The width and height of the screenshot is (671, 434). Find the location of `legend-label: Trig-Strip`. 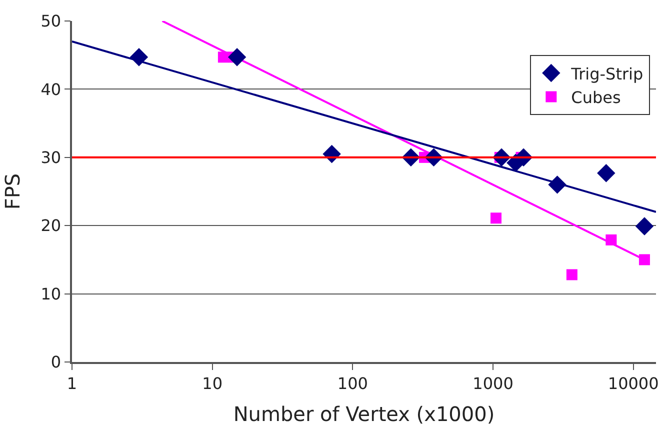

legend-label: Trig-Strip is located at coordinates (607, 74).